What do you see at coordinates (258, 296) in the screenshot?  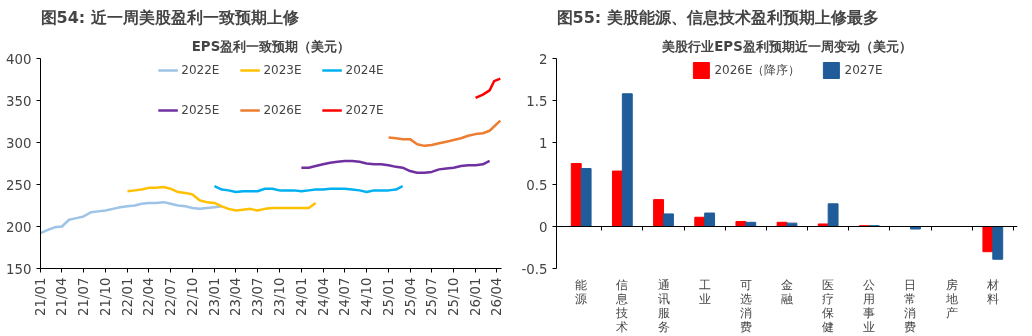 I see `x-tick-label: 23/07` at bounding box center [258, 296].